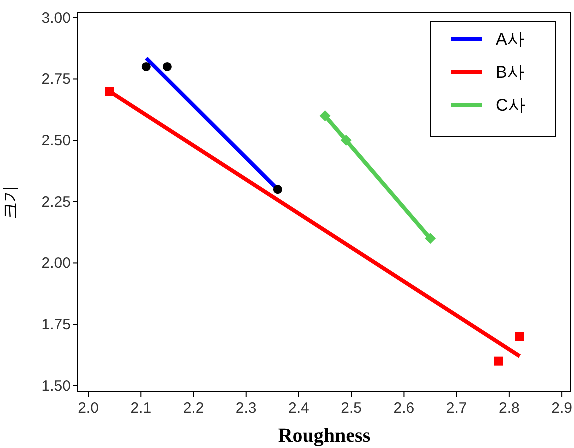  I want to click on x-tick-label: 2.1, so click(141, 408).